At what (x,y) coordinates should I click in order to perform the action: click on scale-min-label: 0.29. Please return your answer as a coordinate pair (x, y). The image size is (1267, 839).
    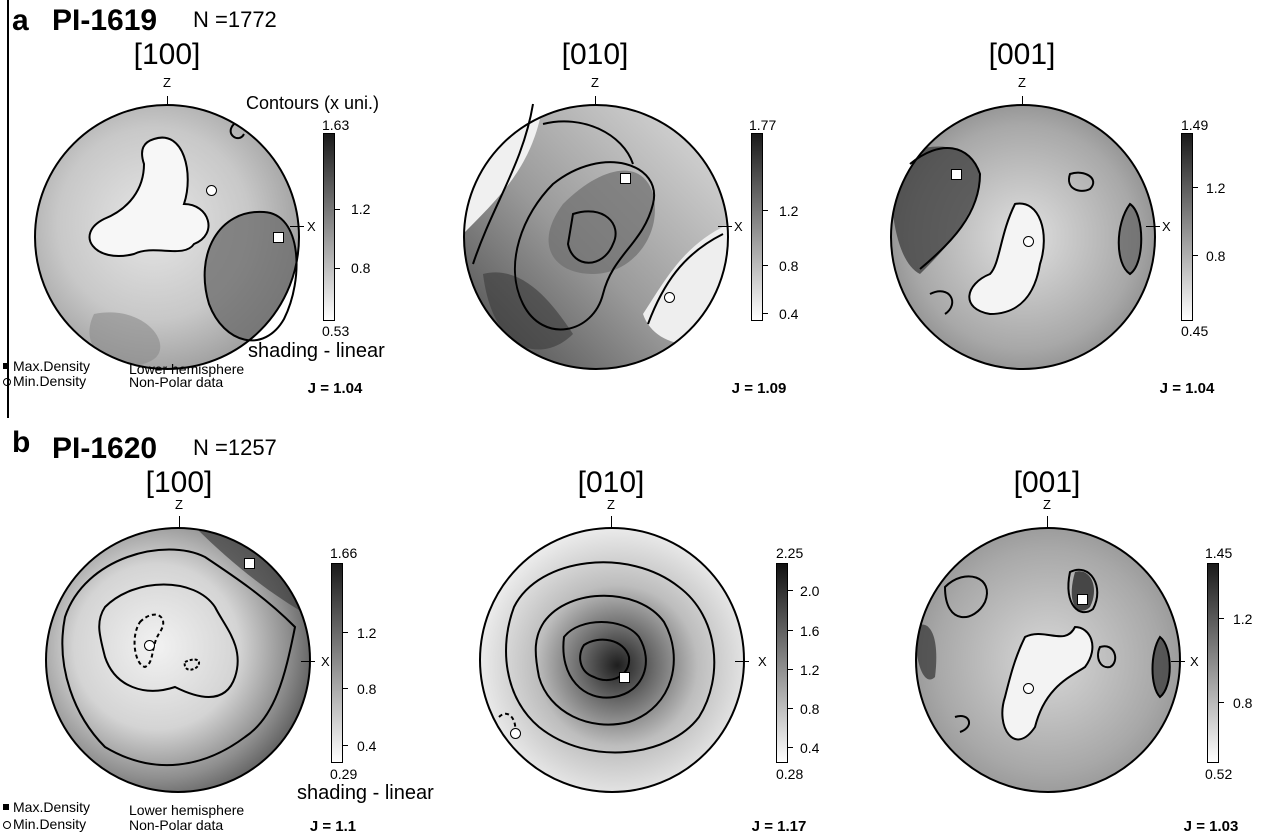
    Looking at the image, I should click on (344, 774).